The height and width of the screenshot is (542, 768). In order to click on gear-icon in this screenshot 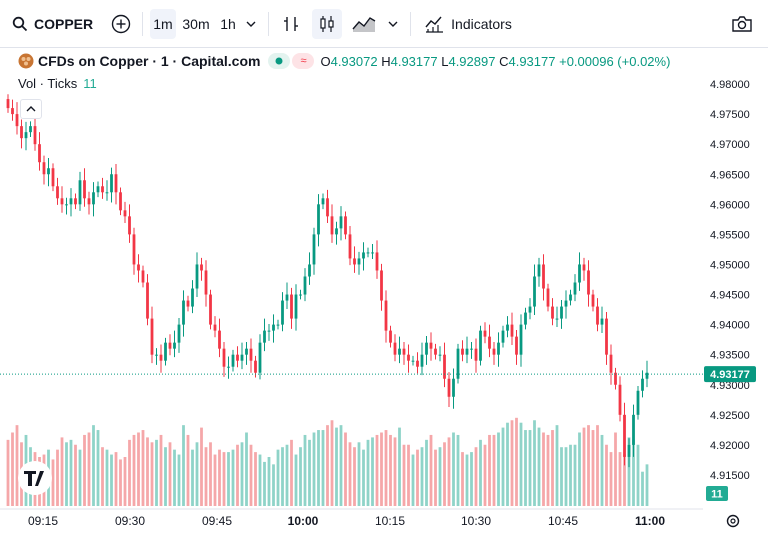, I will do `click(733, 521)`.